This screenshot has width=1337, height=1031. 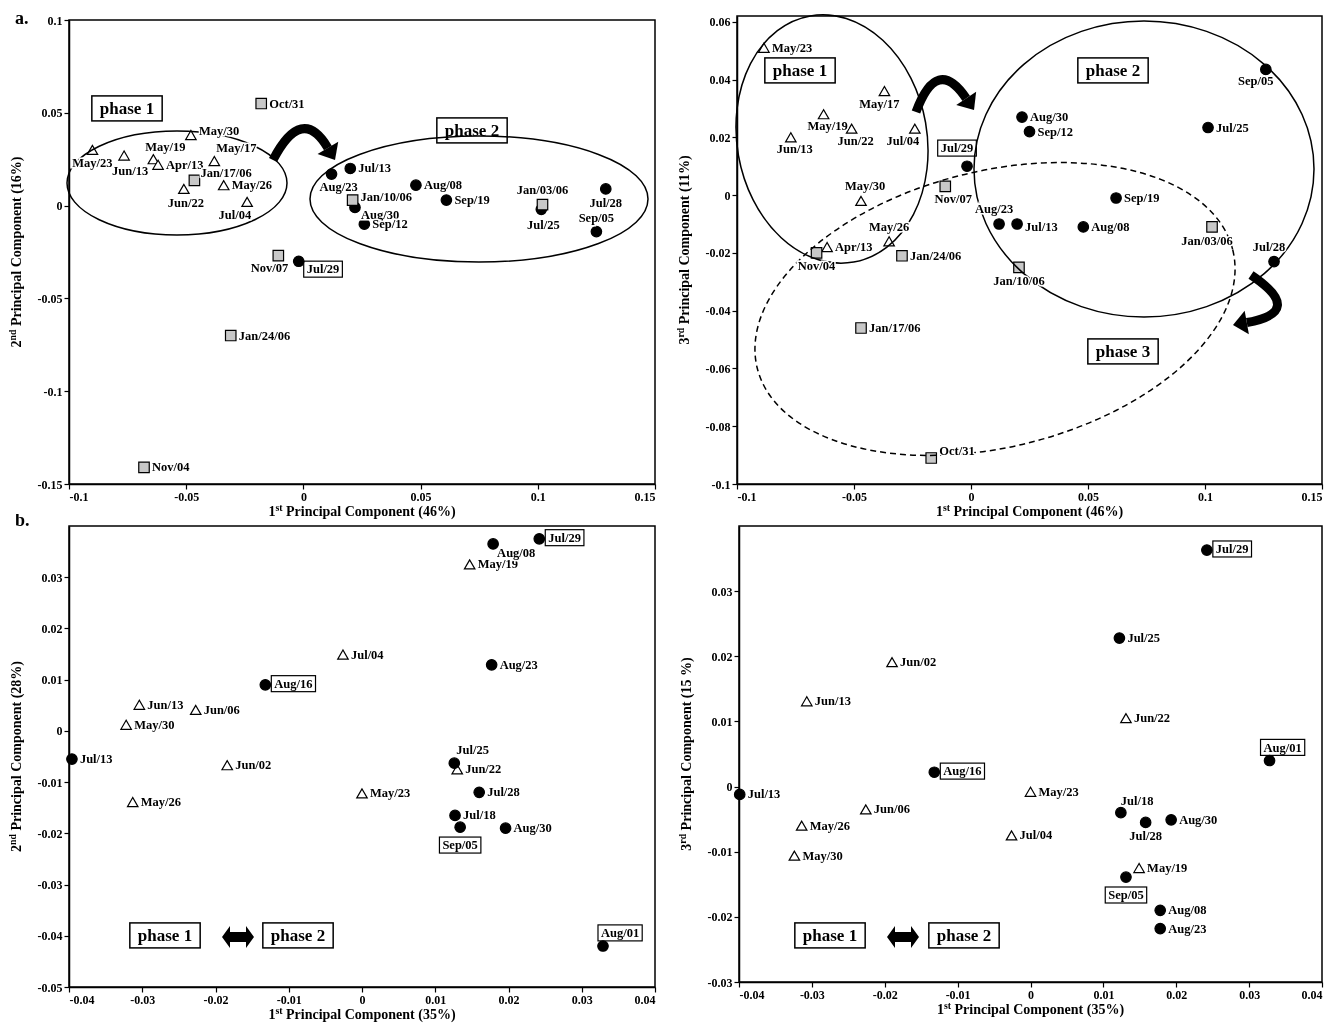 What do you see at coordinates (722, 721) in the screenshot?
I see `y-tick-label: 0.01` at bounding box center [722, 721].